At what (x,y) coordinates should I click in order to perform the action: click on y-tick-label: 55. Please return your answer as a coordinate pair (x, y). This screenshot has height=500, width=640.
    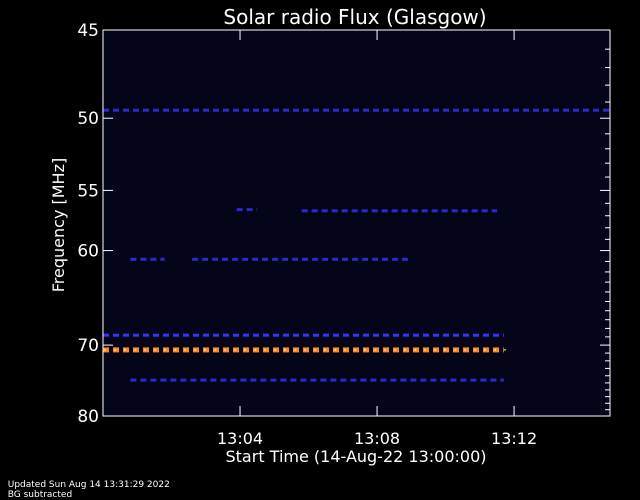
    Looking at the image, I should click on (88, 191).